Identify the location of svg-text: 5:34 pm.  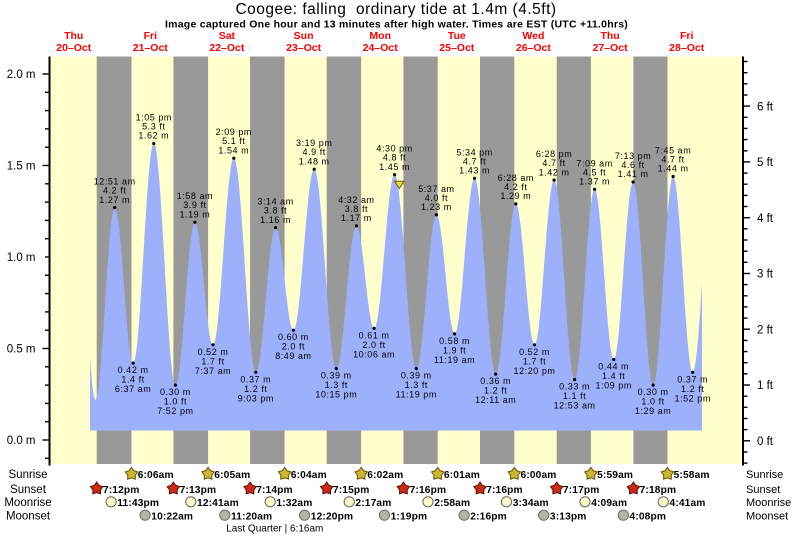
(474, 152).